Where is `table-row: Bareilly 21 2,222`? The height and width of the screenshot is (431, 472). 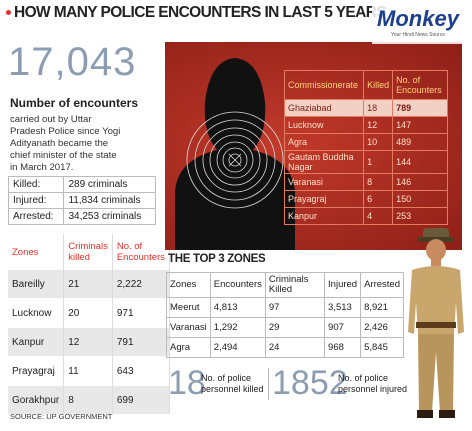
table-row: Bareilly 21 2,222 is located at coordinates (89, 284).